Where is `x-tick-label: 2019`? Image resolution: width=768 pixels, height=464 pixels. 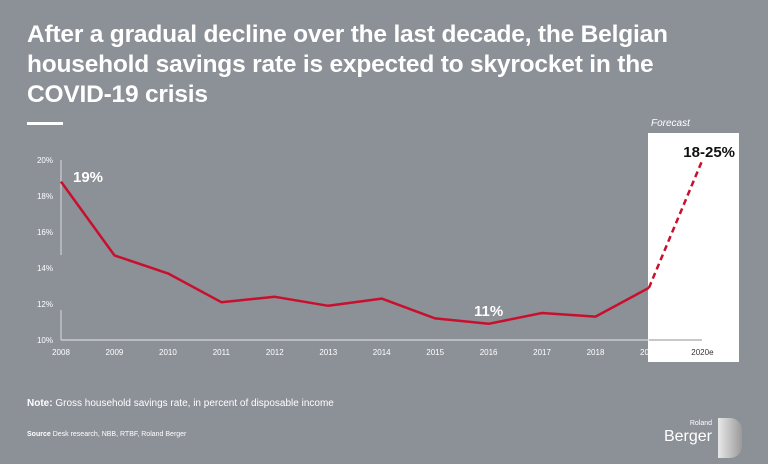
x-tick-label: 2019 is located at coordinates (649, 352).